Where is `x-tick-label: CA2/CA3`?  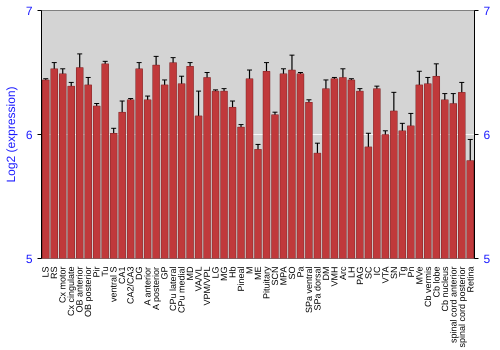
x-tick-label: CA2/CA3 is located at coordinates (131, 285).